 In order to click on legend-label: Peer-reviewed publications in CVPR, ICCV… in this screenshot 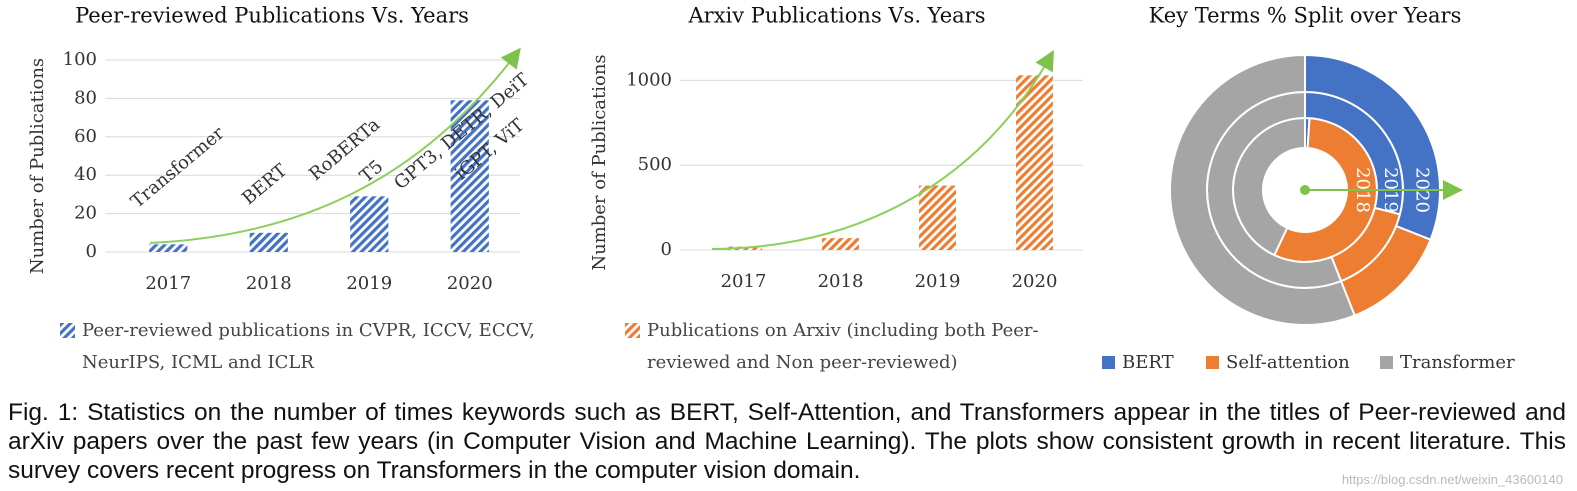, I will do `click(308, 346)`.